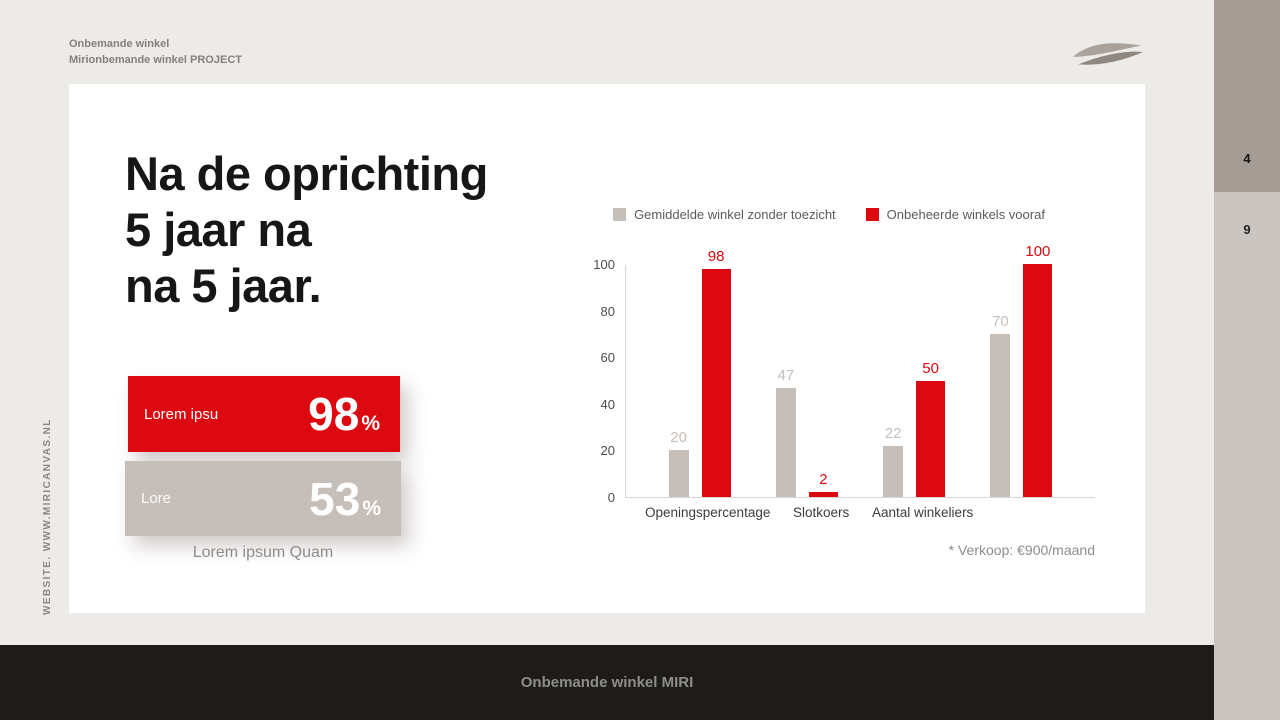  What do you see at coordinates (1247, 360) in the screenshot?
I see `right-side-strip: 4 9` at bounding box center [1247, 360].